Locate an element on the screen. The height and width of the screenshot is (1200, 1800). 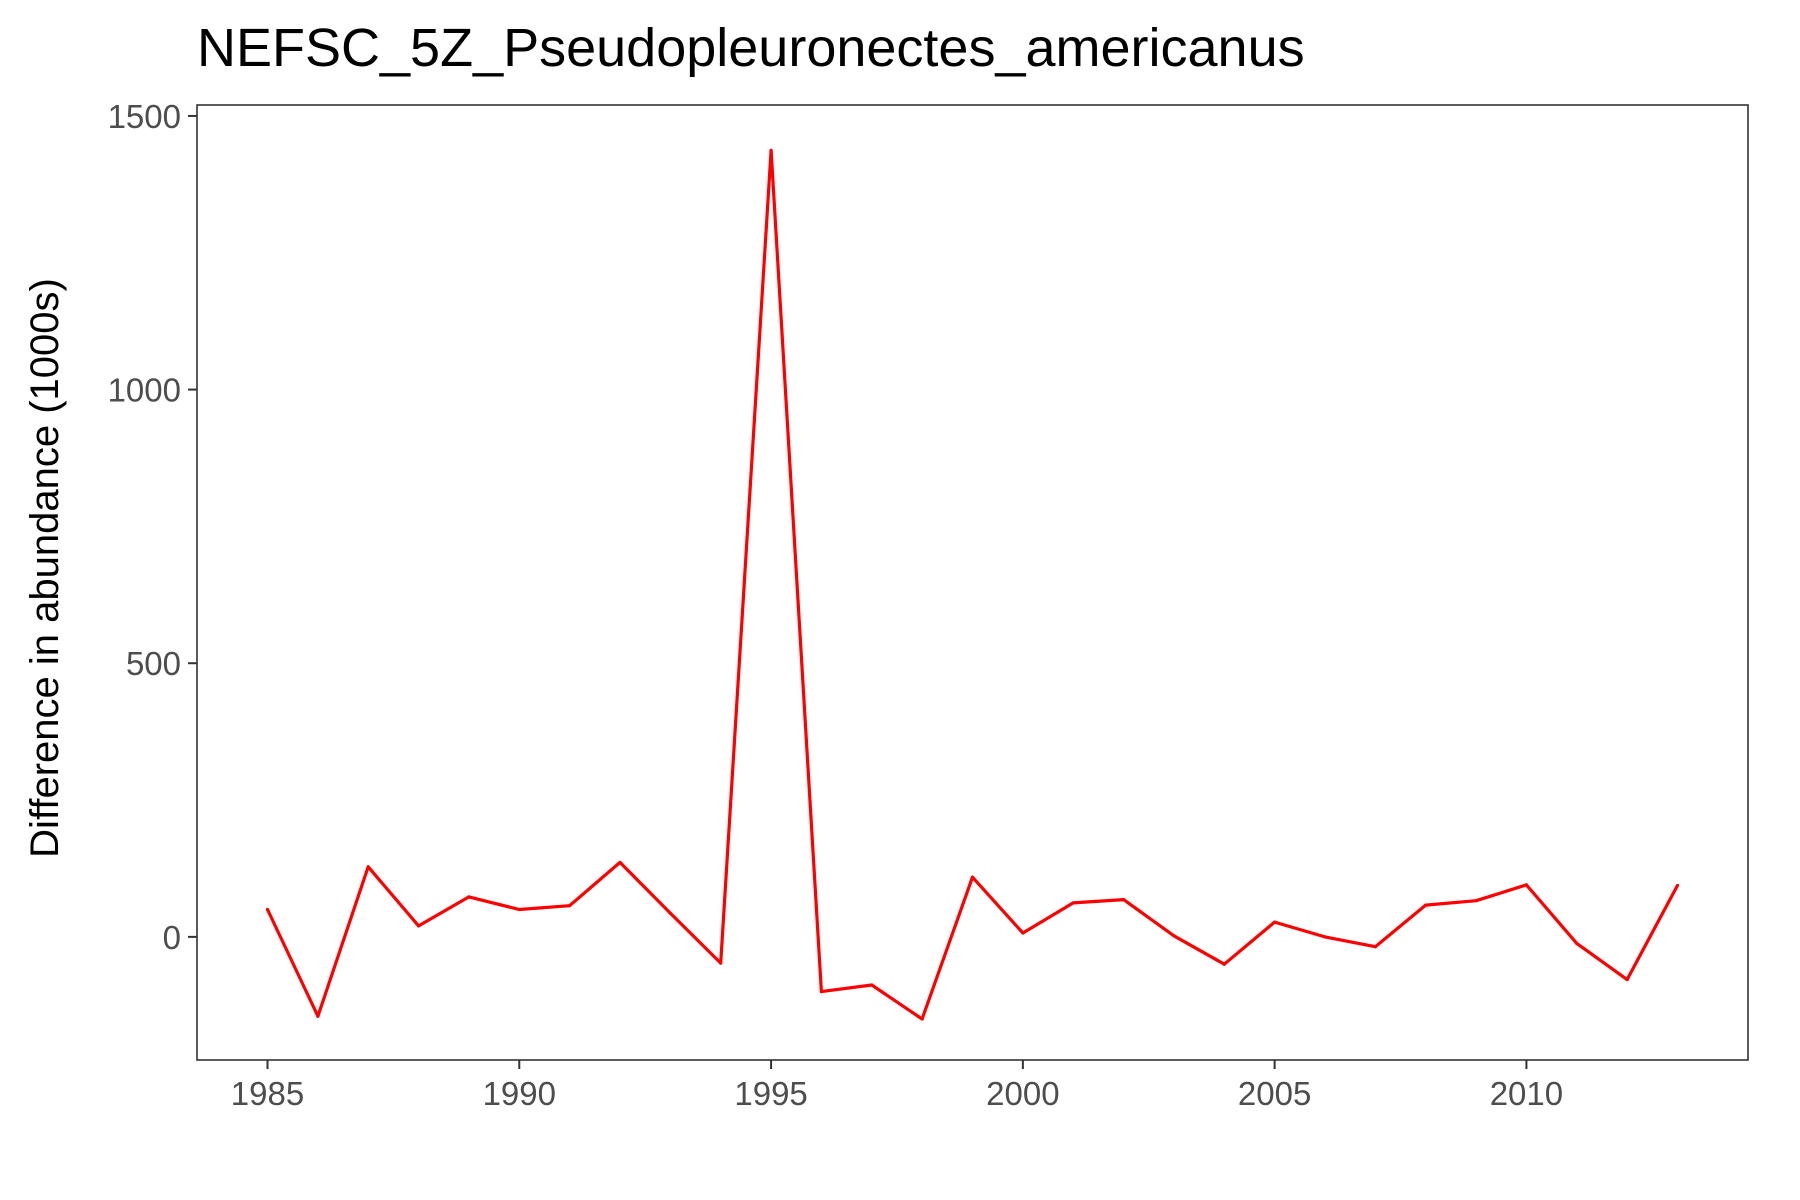
x-tick-label: 2005 is located at coordinates (1274, 1093).